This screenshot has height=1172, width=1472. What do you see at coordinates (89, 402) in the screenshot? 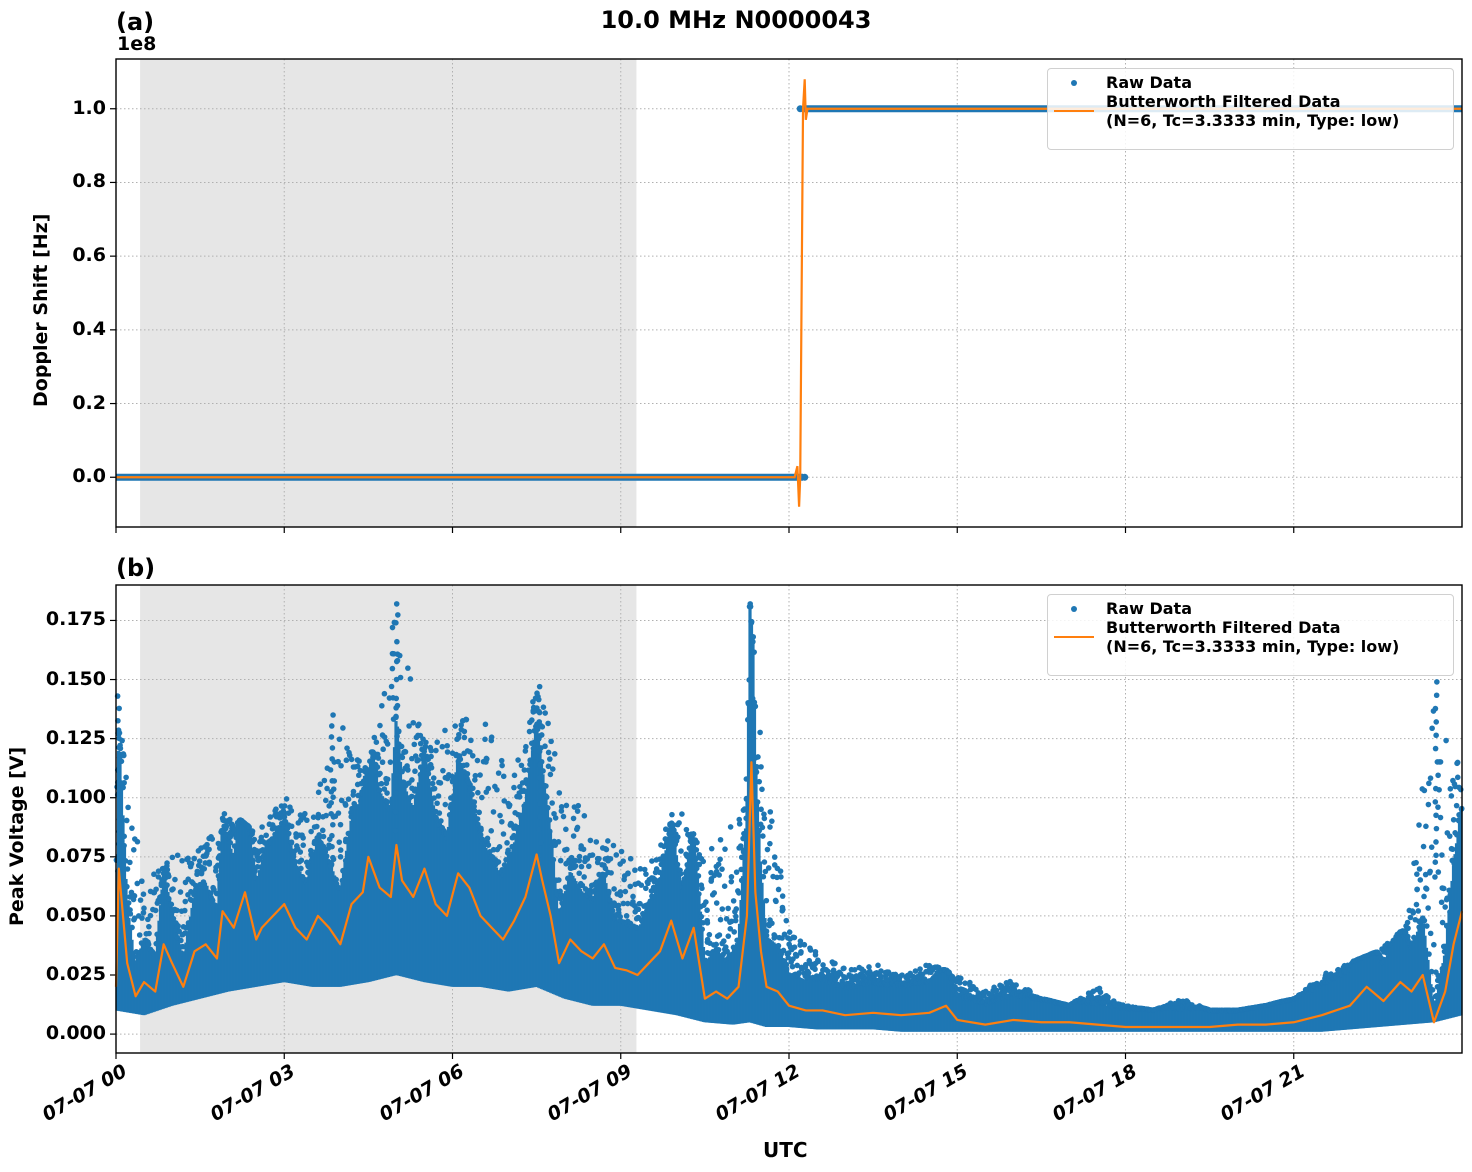
I see `panel-a-ytick: 0.2` at bounding box center [89, 402].